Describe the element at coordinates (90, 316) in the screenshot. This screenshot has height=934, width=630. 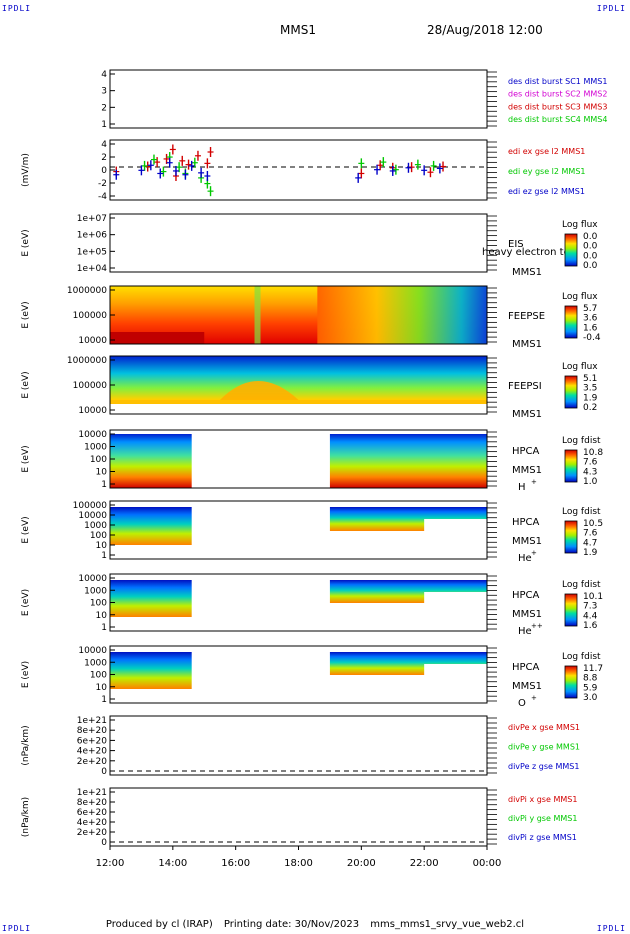
I see `y-tick-label: 100000` at that location.